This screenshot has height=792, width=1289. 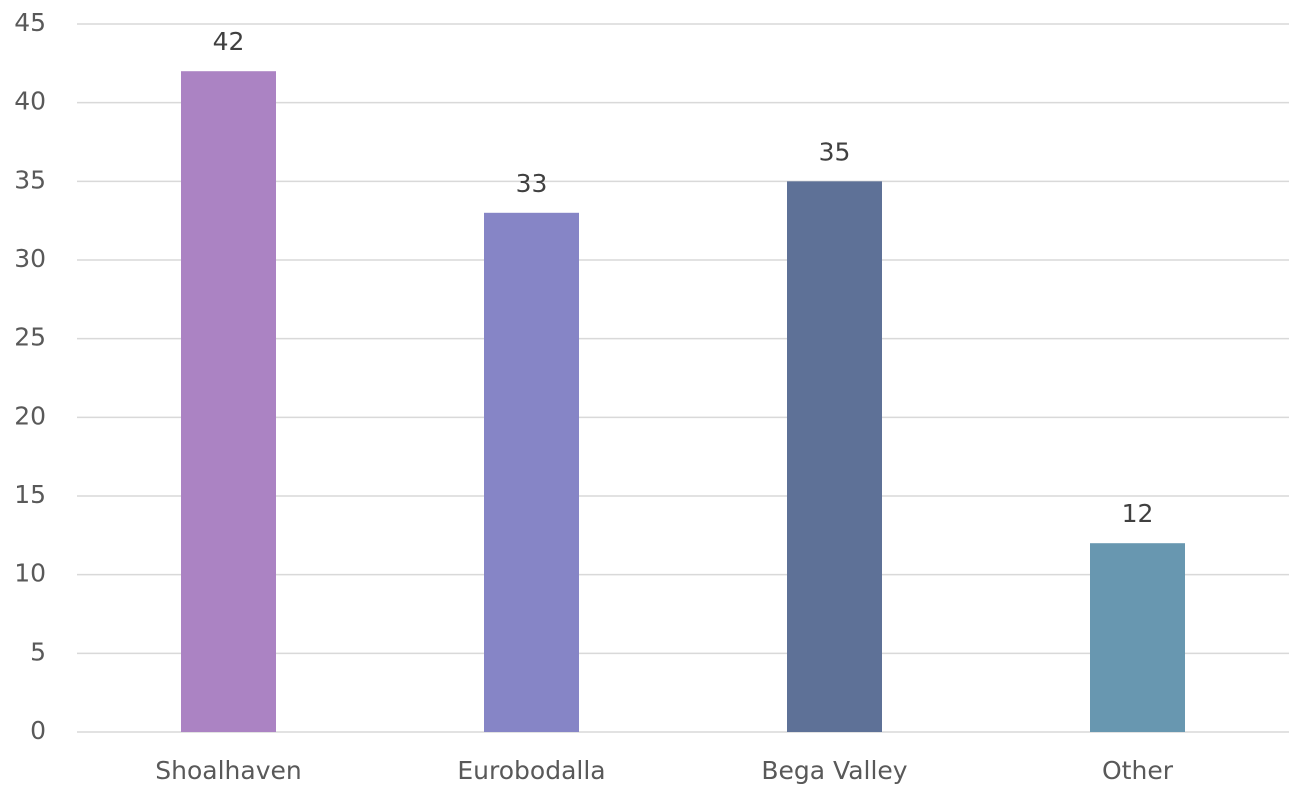 I want to click on y-tick-label: 30, so click(x=30, y=258).